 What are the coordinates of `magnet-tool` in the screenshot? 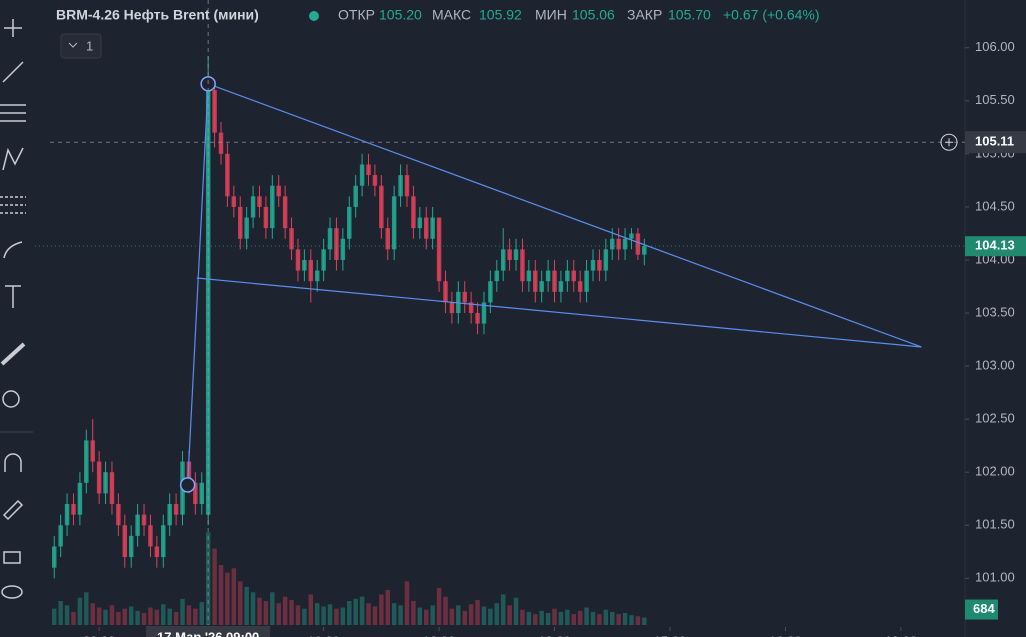 It's located at (13, 462).